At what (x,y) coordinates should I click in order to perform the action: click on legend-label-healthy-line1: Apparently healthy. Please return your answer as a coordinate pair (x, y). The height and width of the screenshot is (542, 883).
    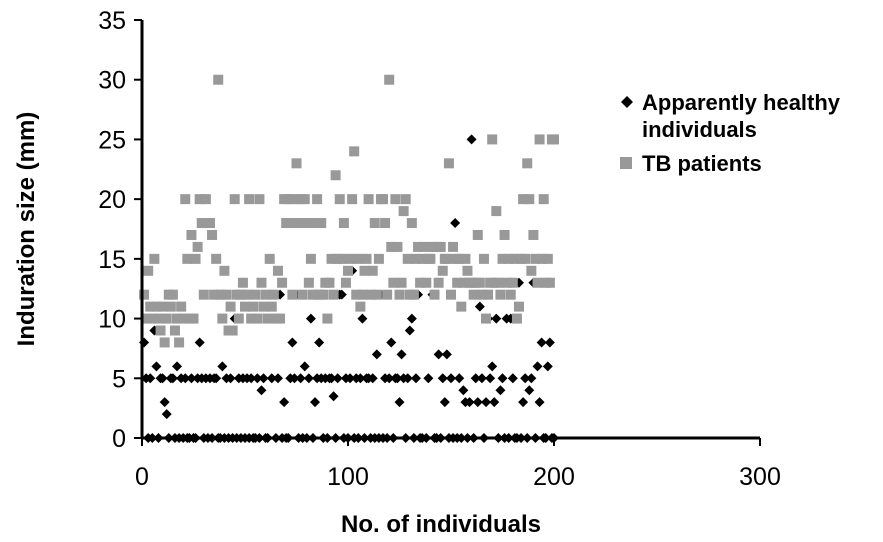
    Looking at the image, I should click on (741, 102).